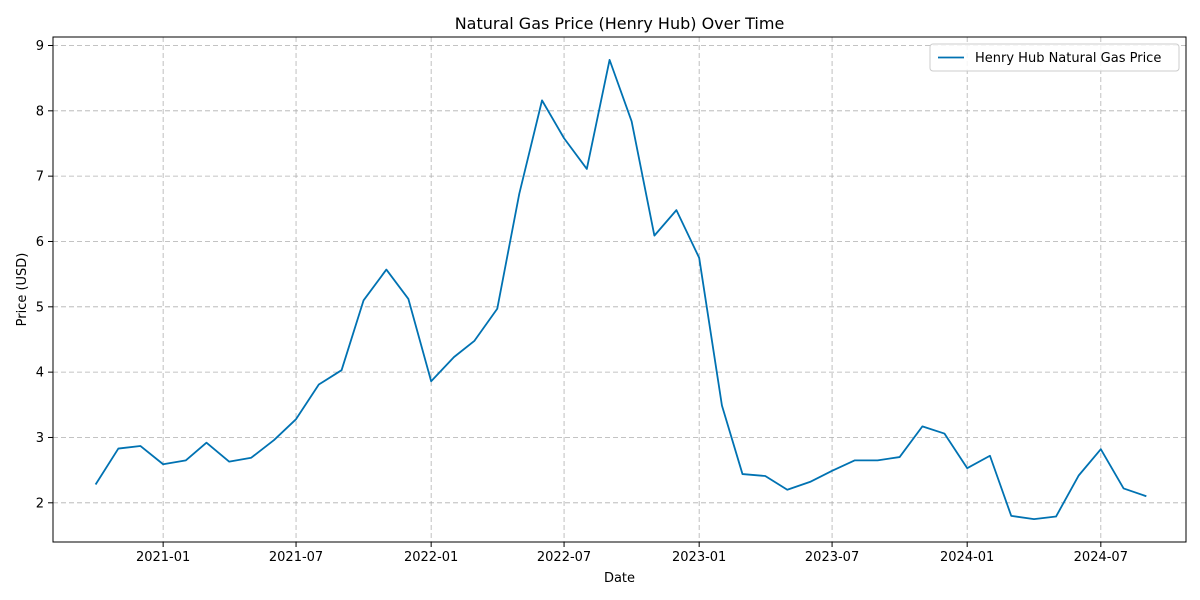  I want to click on x-tick-label: 2022-01, so click(431, 557).